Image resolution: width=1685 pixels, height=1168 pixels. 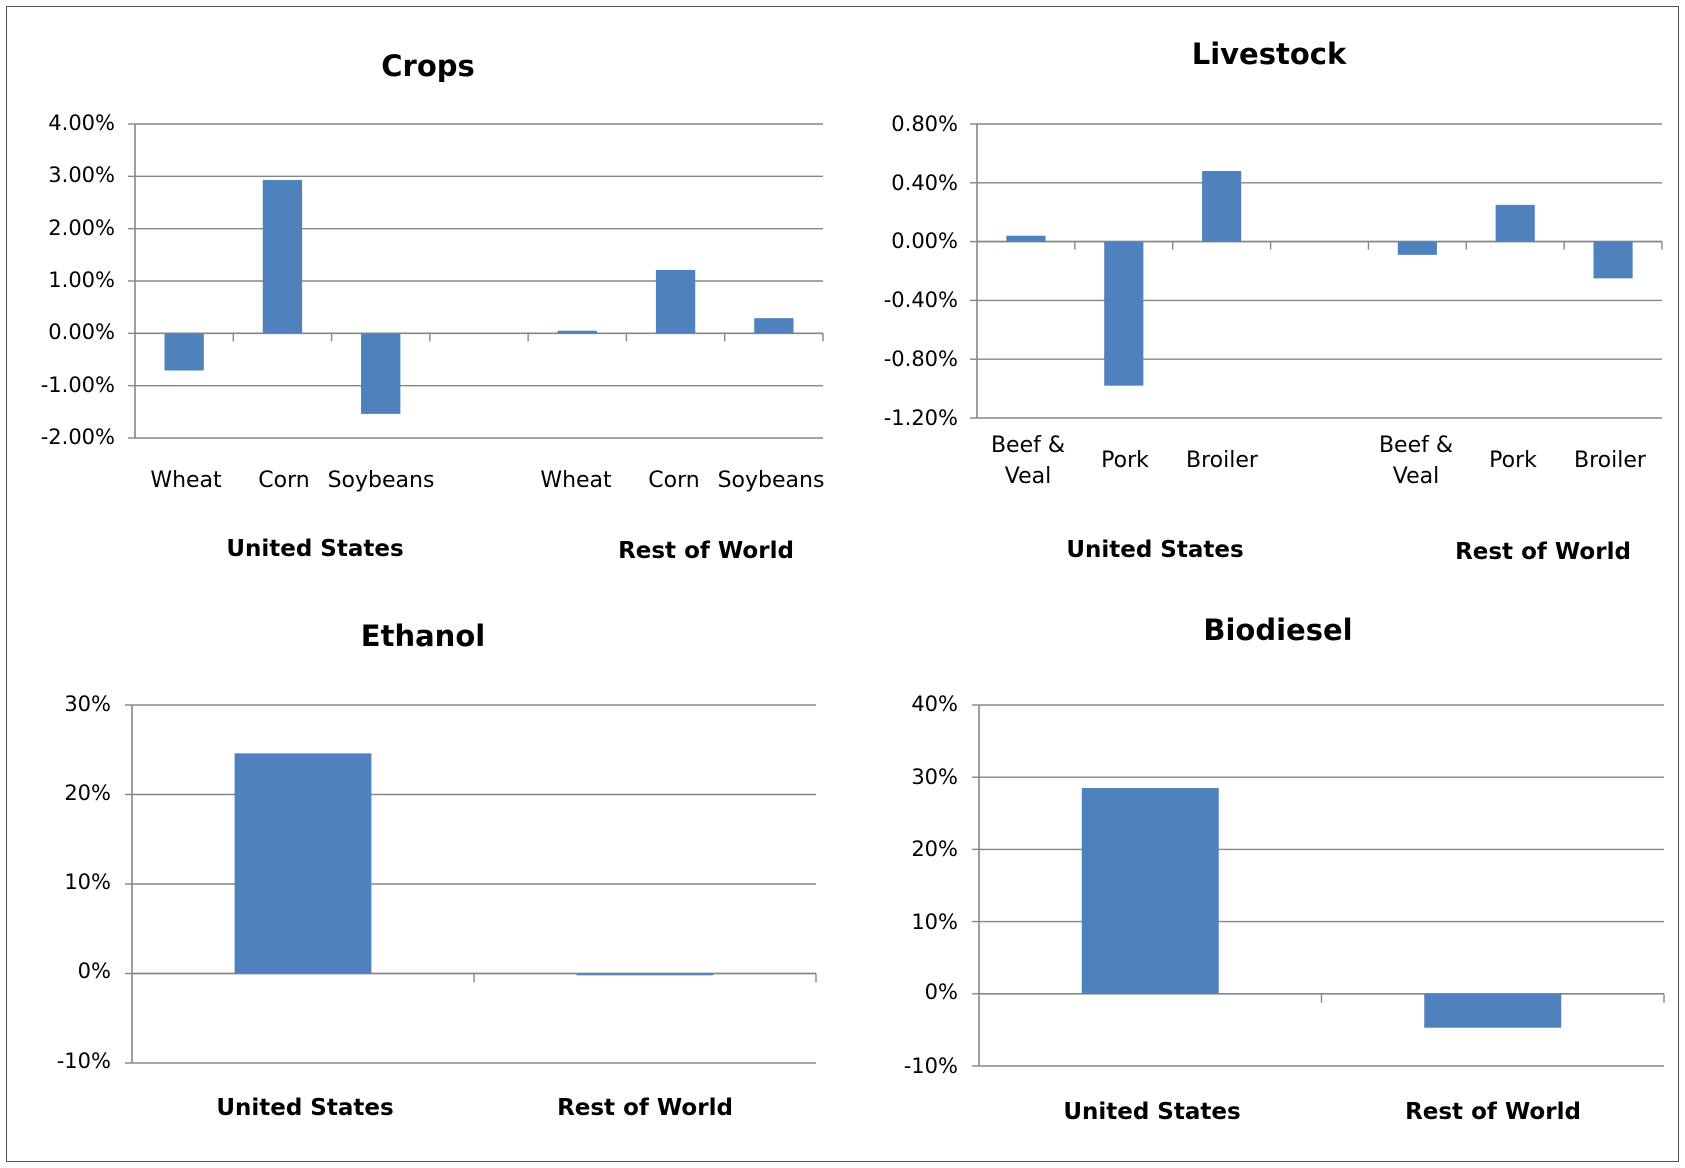 I want to click on chart-title-biodiesel: Biodiesel, so click(x=1277, y=630).